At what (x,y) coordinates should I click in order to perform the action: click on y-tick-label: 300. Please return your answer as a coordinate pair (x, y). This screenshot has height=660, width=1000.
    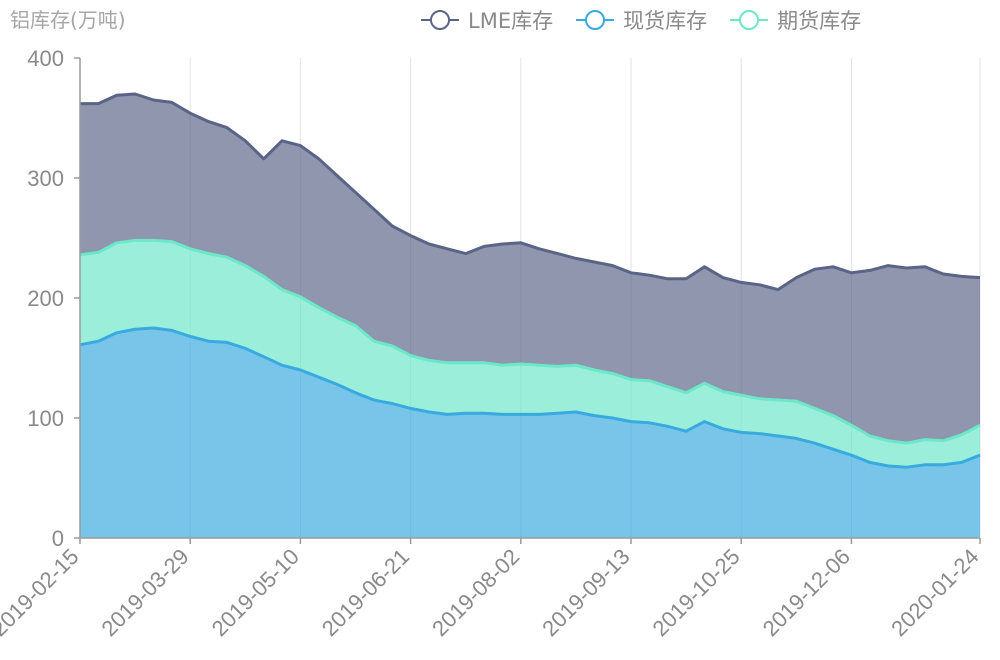
    Looking at the image, I should click on (45, 178).